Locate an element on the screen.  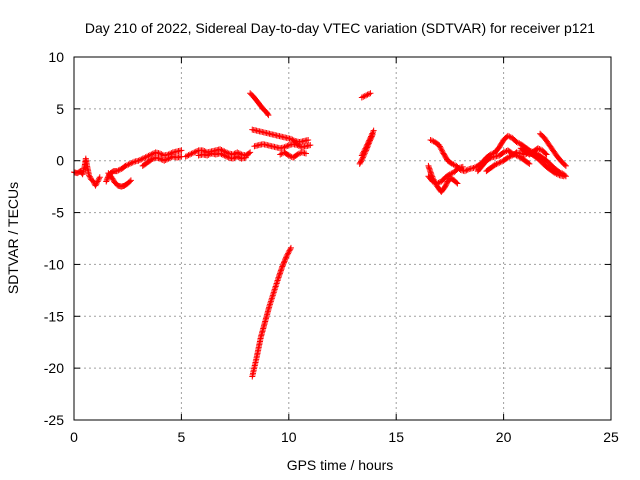
x-tick-labels: 0 5 10 15 20 25 is located at coordinates (344, 437).